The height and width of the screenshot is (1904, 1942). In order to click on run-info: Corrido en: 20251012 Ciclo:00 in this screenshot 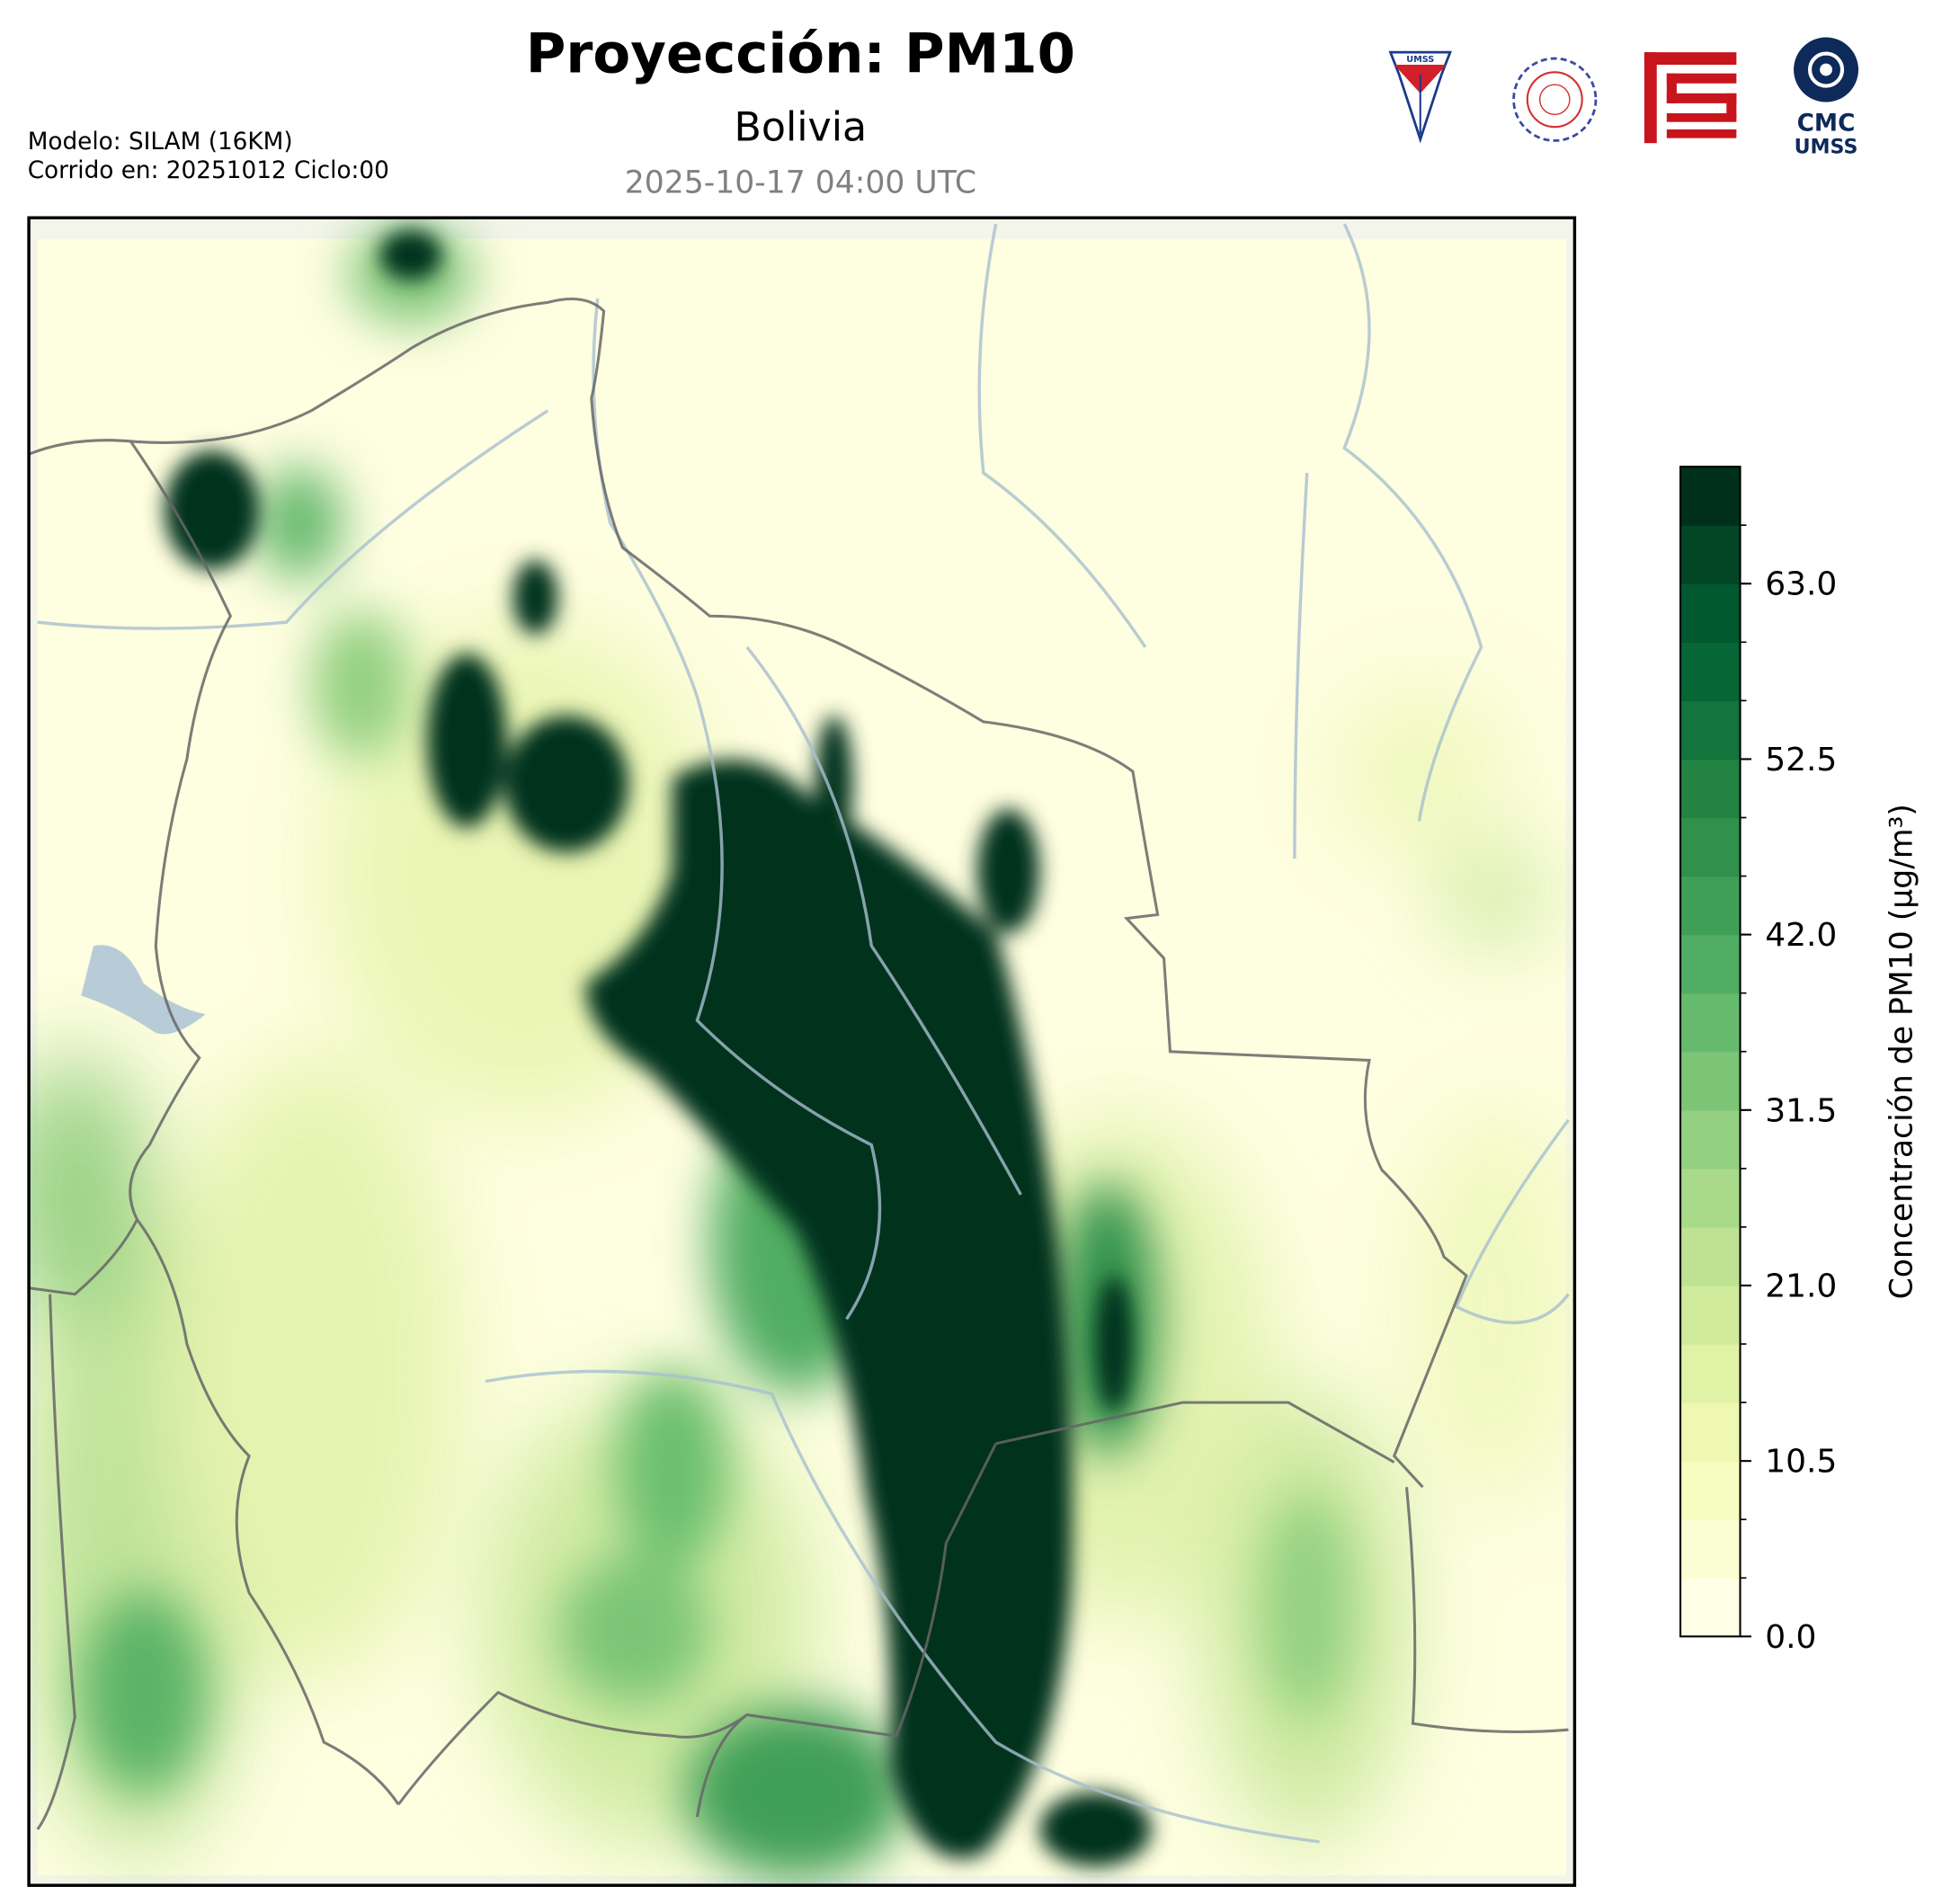, I will do `click(208, 170)`.